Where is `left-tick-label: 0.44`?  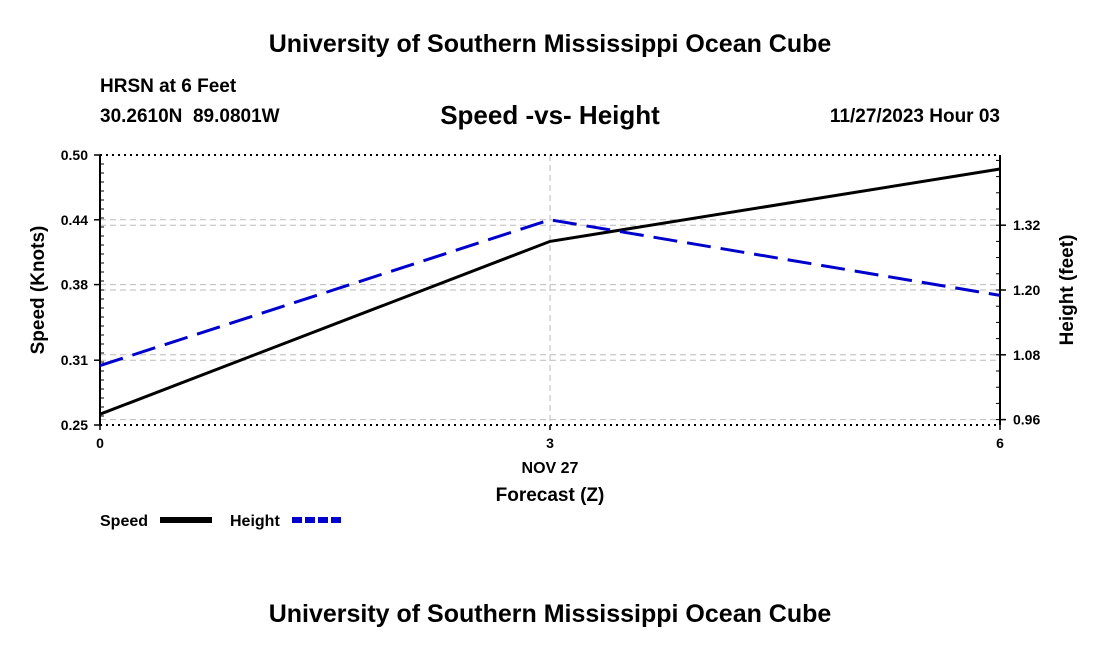 left-tick-label: 0.44 is located at coordinates (74, 220).